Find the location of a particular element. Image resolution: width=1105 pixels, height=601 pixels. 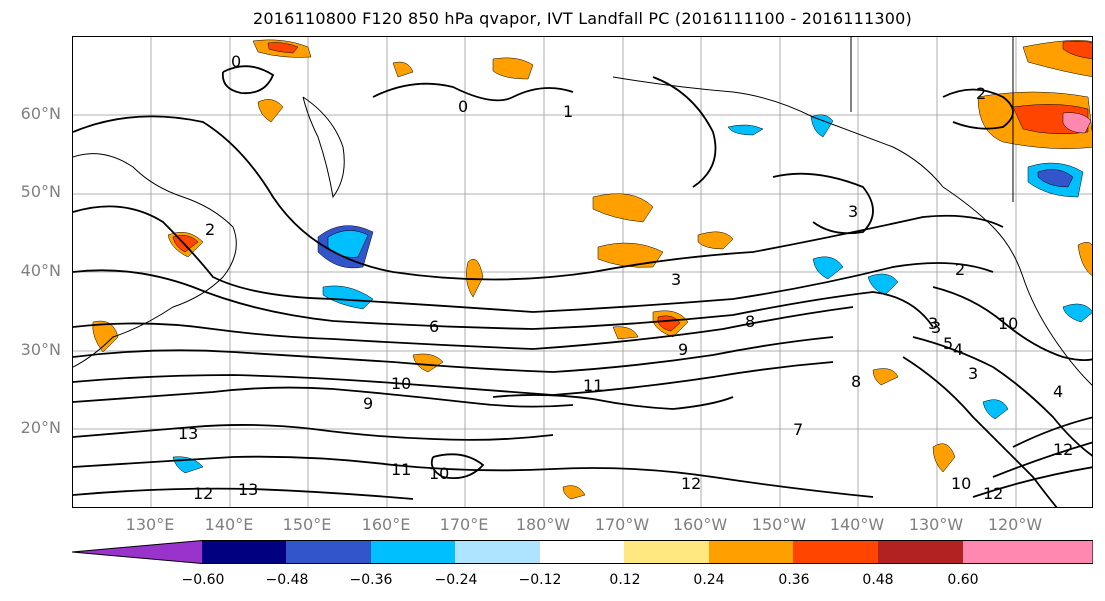

coastline-alaska is located at coordinates (778, 132).